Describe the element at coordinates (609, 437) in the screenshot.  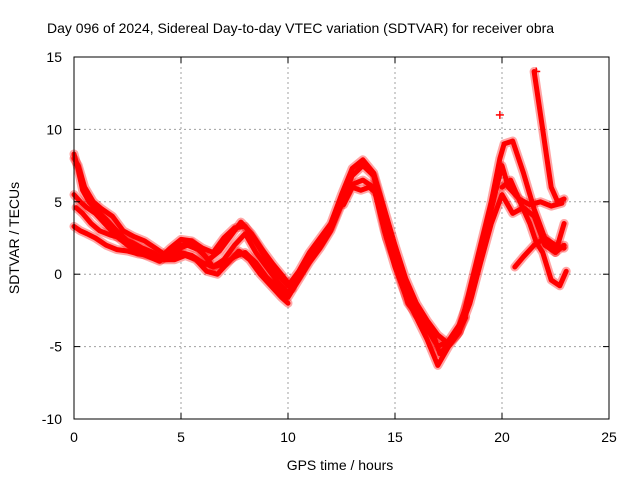
I see `x-tick-label: 25` at that location.